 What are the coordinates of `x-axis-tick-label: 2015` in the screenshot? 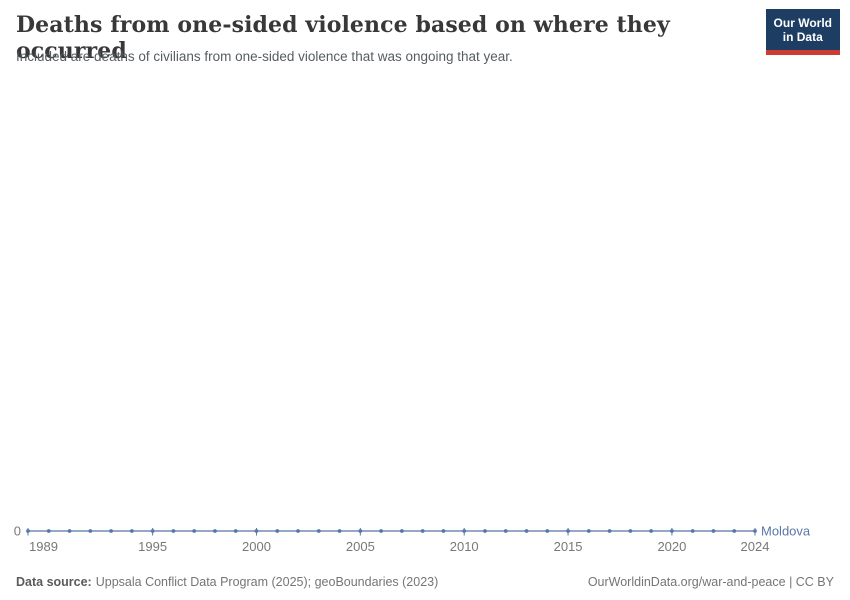 It's located at (568, 546).